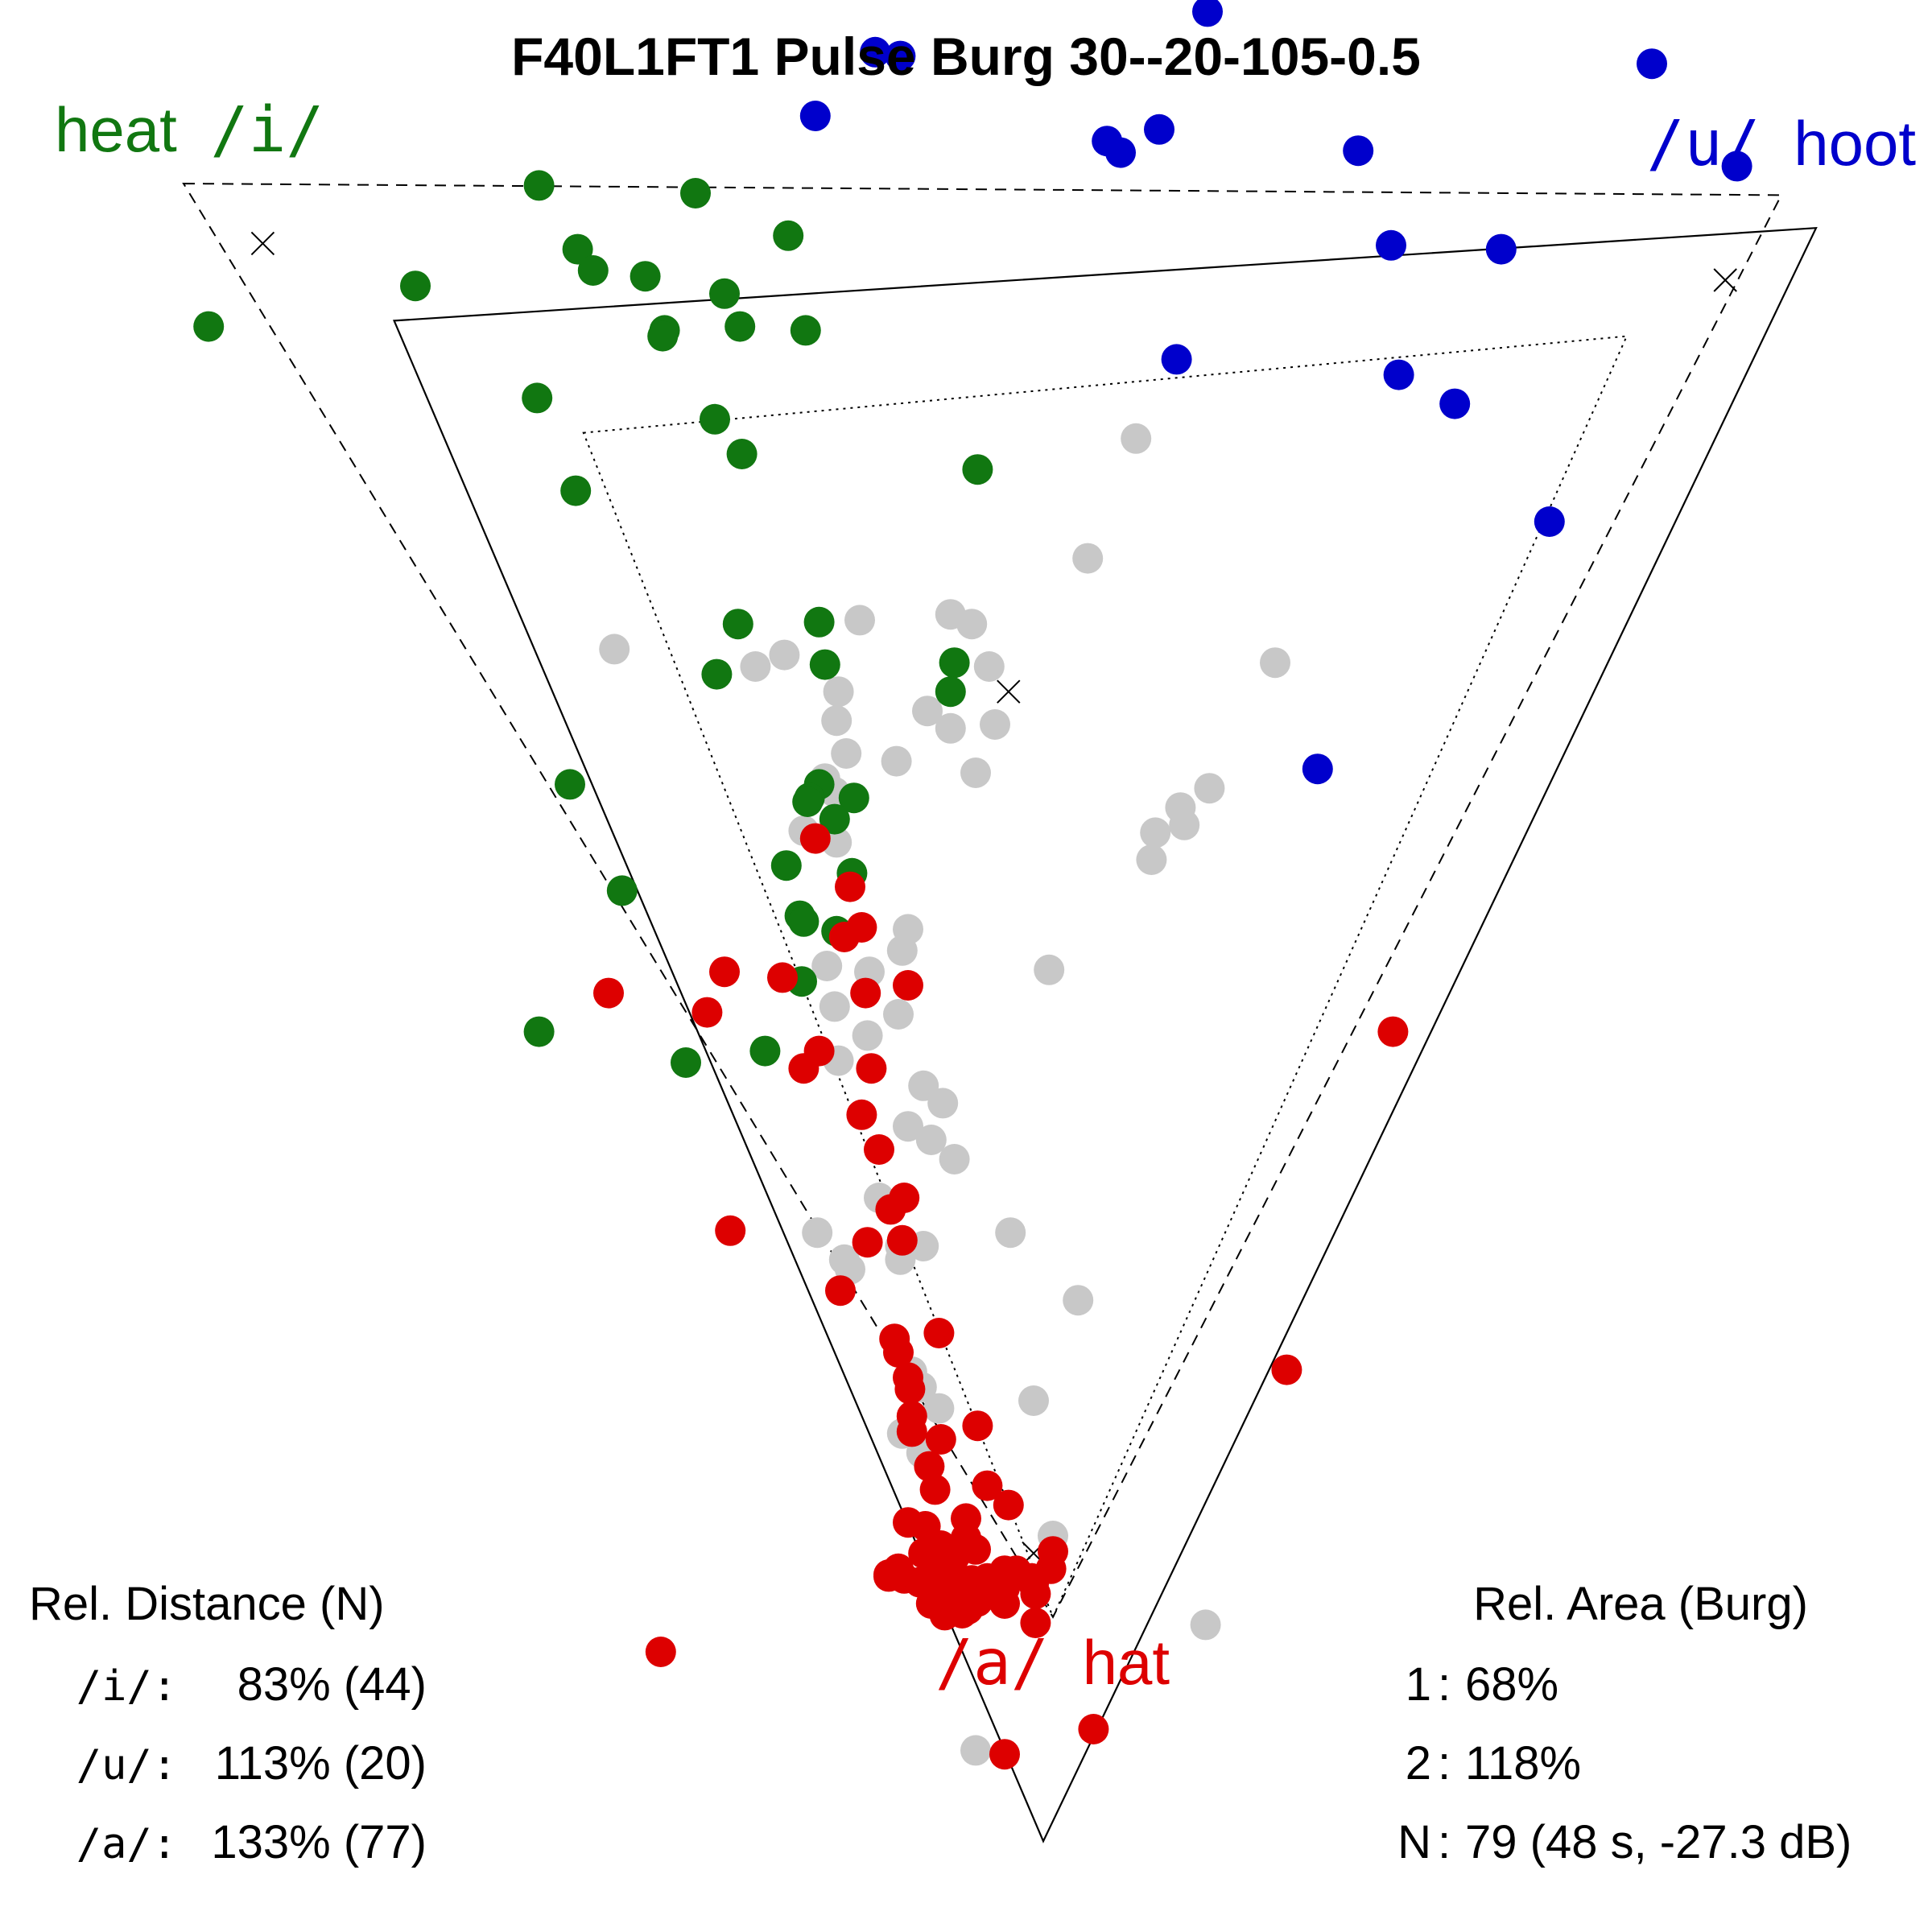 The image size is (1932, 1932). Describe the element at coordinates (1418, 1764) in the screenshot. I see `rel-area-label-2: 2` at that location.